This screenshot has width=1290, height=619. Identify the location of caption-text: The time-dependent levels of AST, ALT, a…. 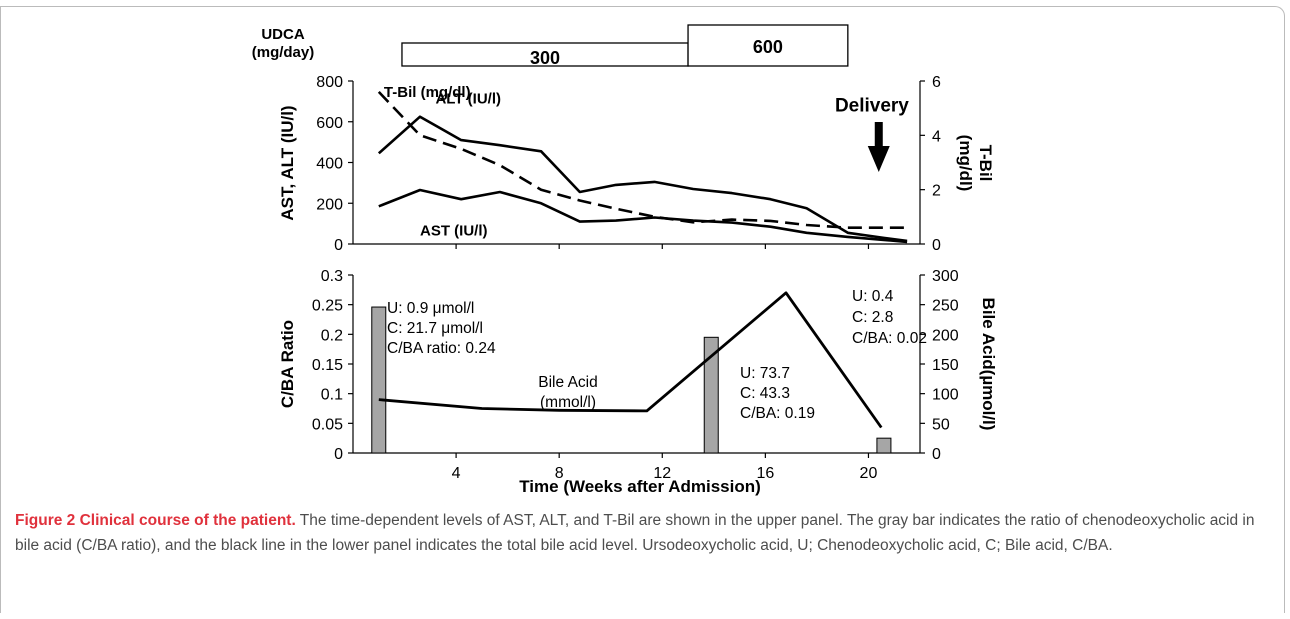
(635, 533).